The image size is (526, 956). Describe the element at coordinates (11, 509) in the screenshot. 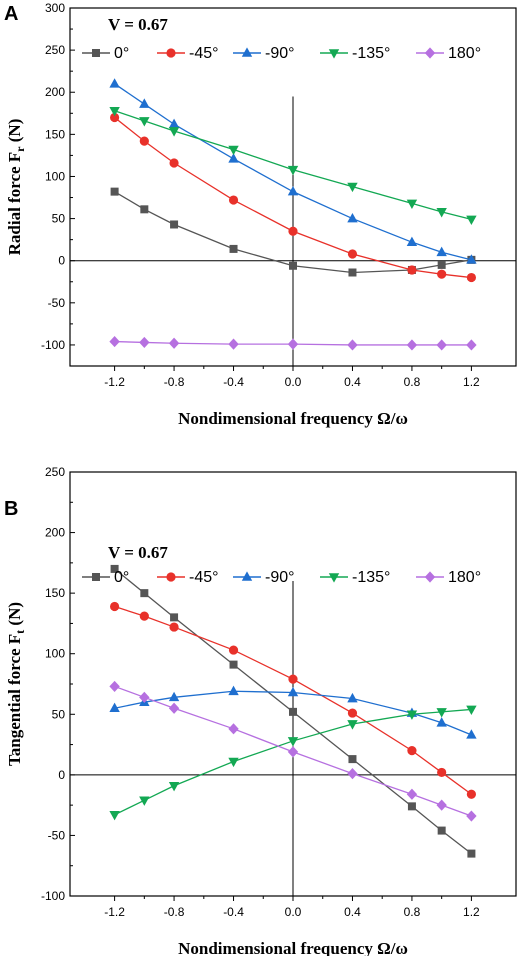

I see `panel-letter: B` at that location.